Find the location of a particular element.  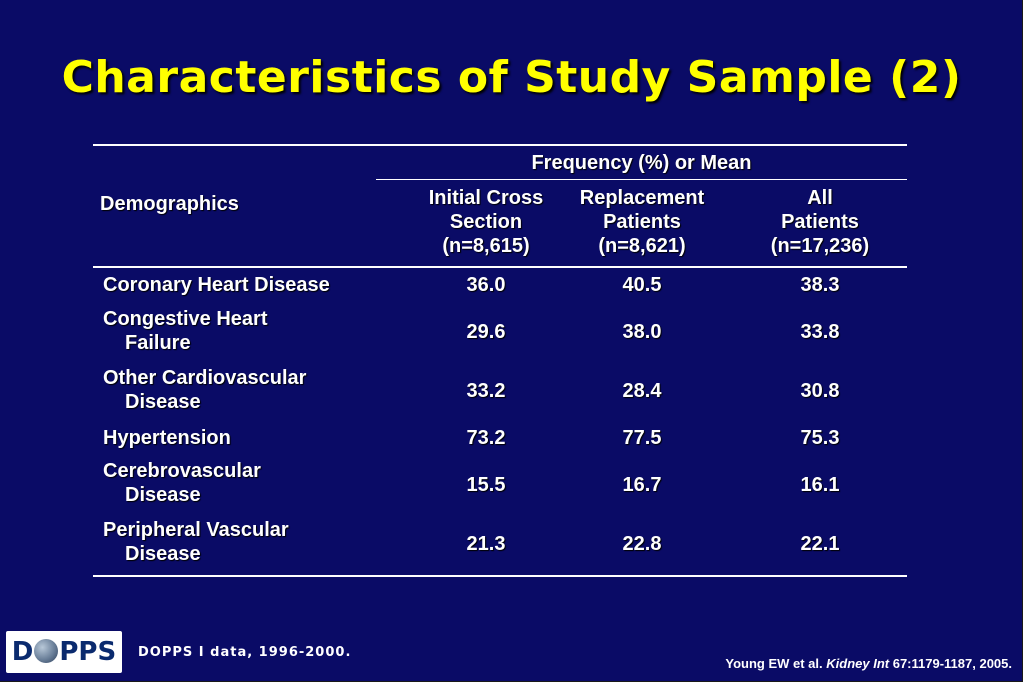

table-cell: 16.7 is located at coordinates (642, 485).